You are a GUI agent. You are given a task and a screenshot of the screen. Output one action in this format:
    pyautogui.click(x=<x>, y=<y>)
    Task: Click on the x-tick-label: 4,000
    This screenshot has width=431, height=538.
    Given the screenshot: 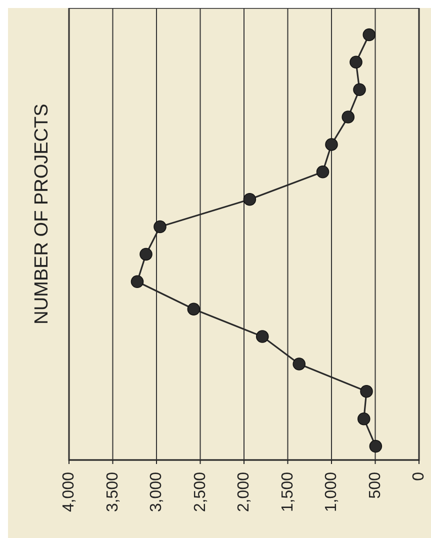 What is the action you would take?
    pyautogui.click(x=69, y=492)
    